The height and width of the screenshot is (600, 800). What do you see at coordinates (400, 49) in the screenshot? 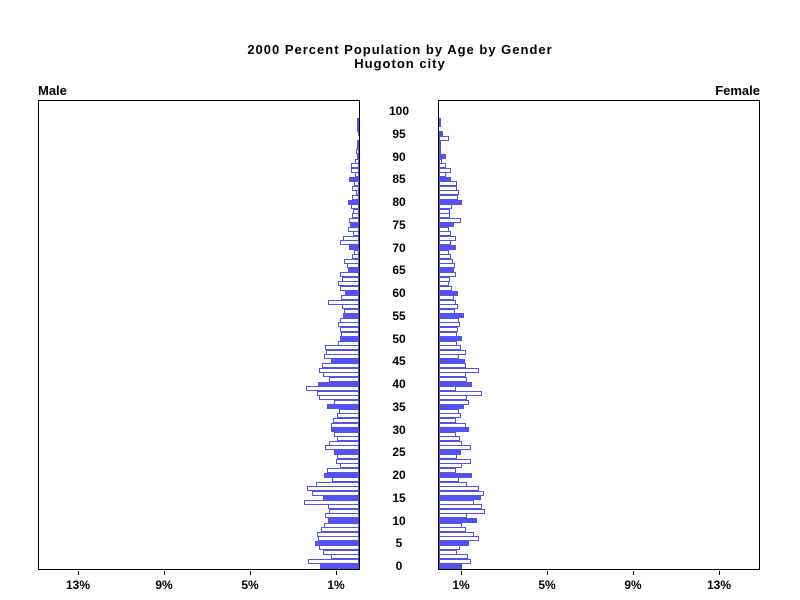
I see `chart-title: 2000 Percent Population by Age by Gender` at bounding box center [400, 49].